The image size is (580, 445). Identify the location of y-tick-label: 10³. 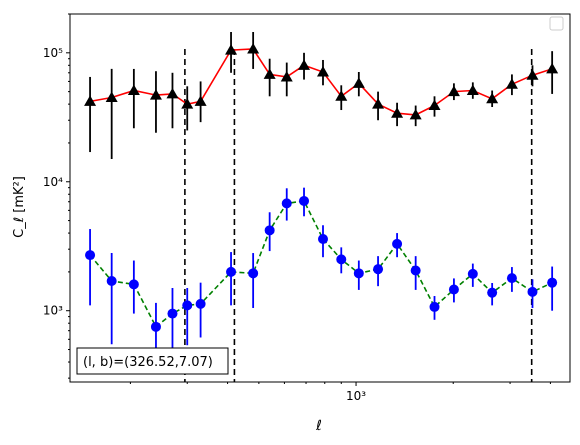
(53, 311).